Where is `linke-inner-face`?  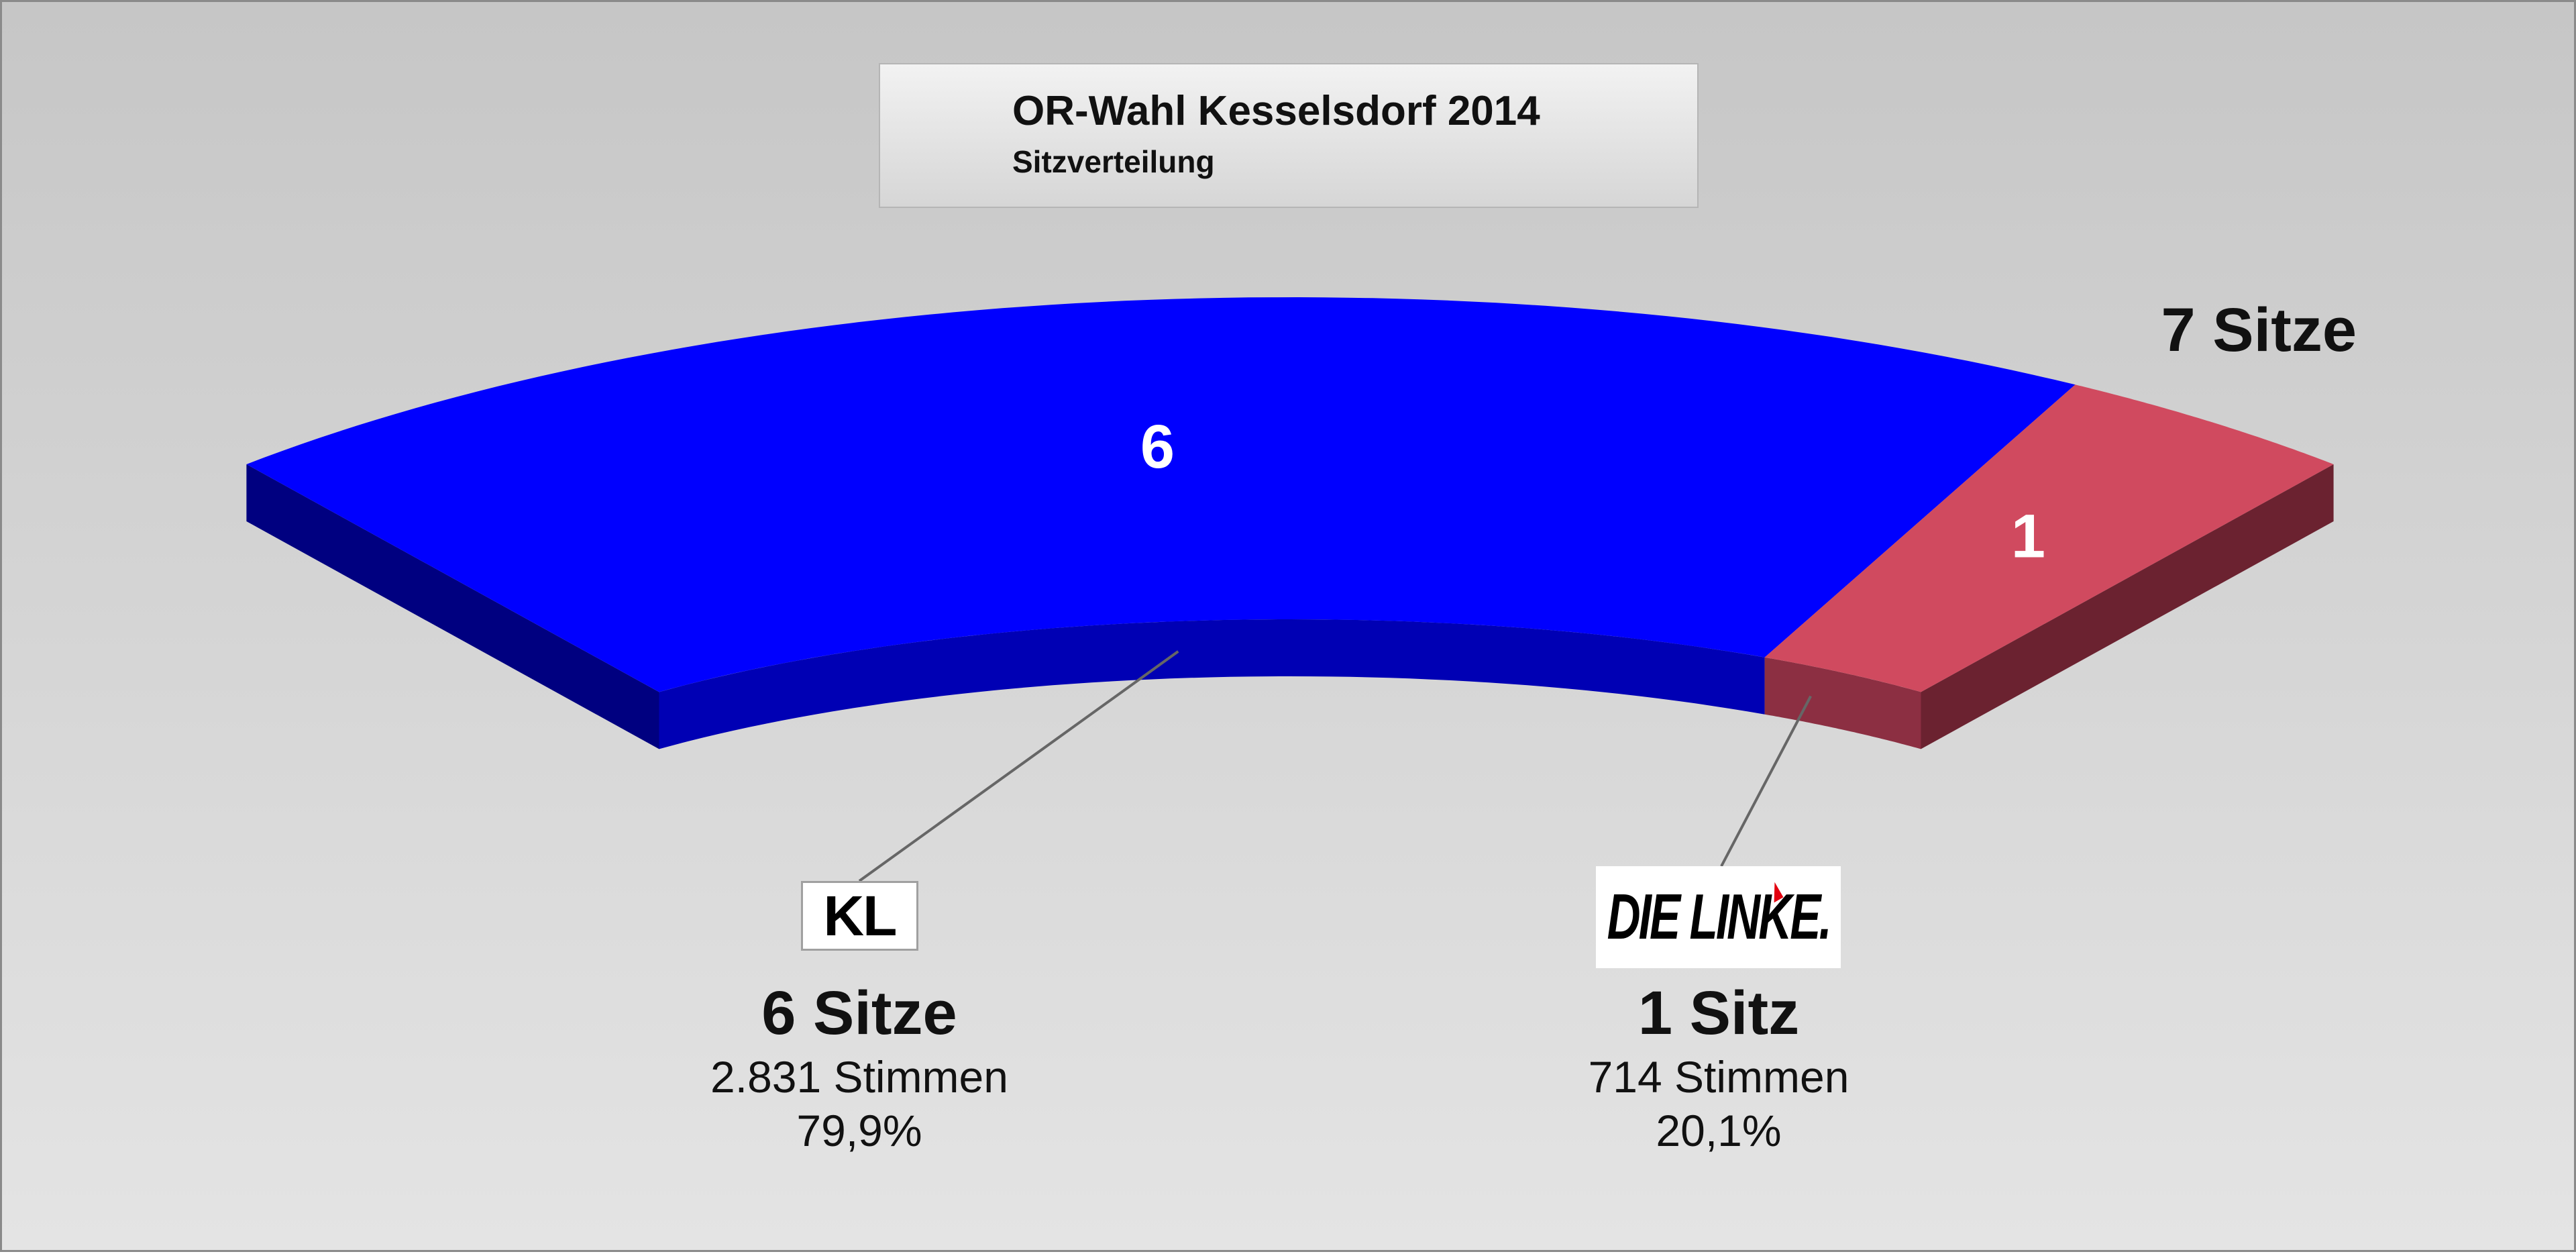
linke-inner-face is located at coordinates (1842, 703).